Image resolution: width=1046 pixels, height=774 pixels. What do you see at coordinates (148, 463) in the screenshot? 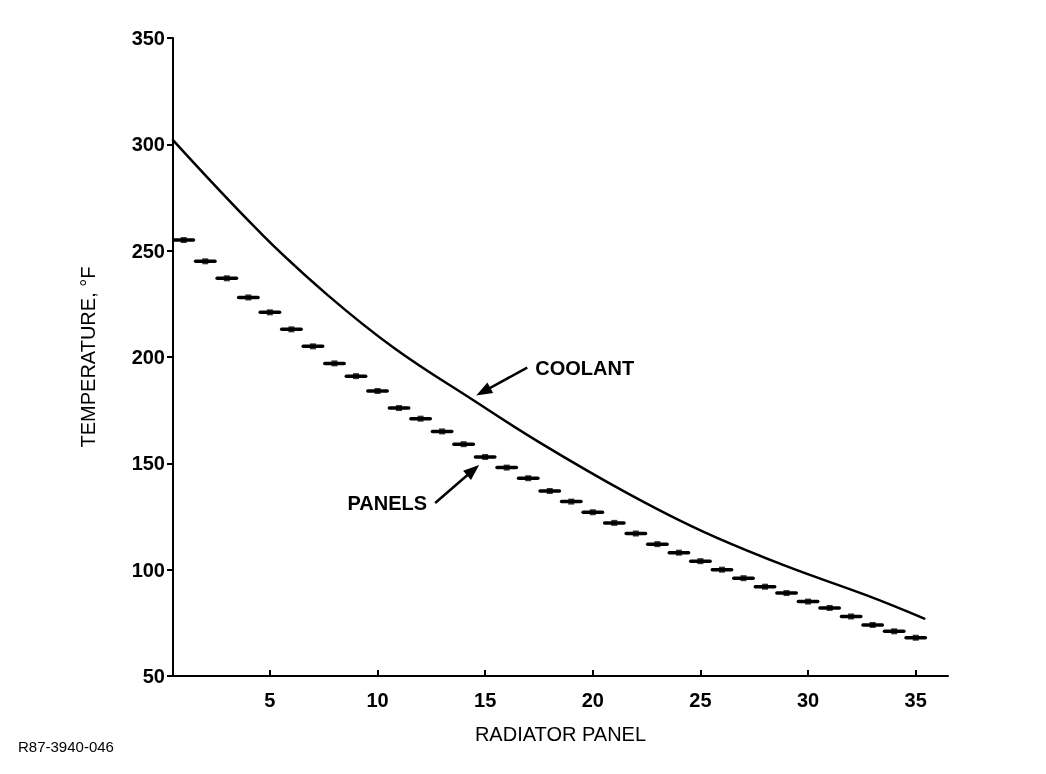
I see `y-tick-label: 150` at bounding box center [148, 463].